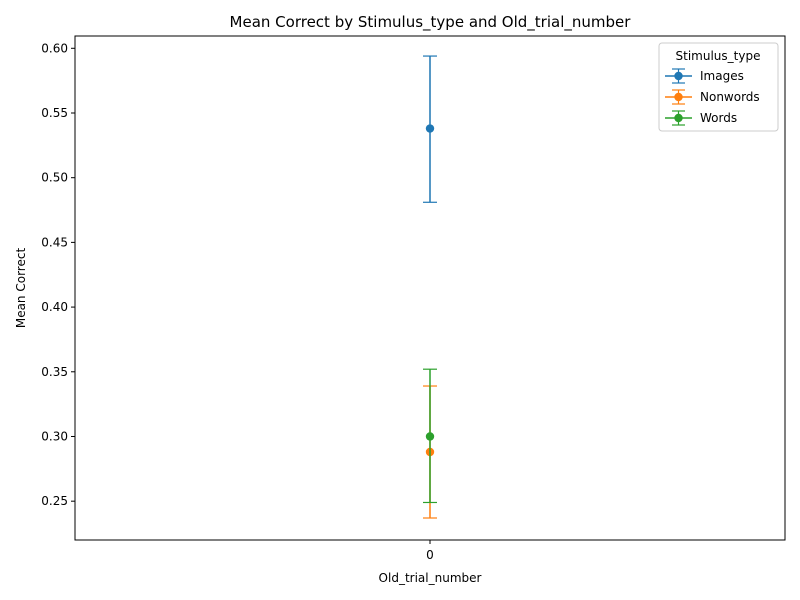 The width and height of the screenshot is (800, 600). What do you see at coordinates (430, 578) in the screenshot?
I see `x-axis-label: Old_trial_number` at bounding box center [430, 578].